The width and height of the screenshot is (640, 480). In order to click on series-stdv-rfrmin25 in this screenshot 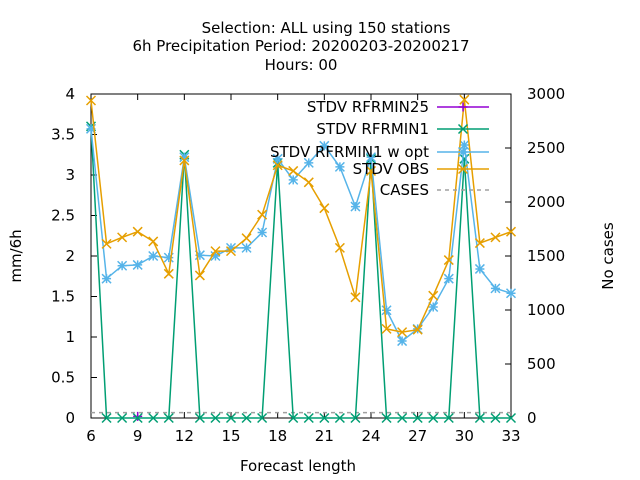, I will do `click(138, 416)`.